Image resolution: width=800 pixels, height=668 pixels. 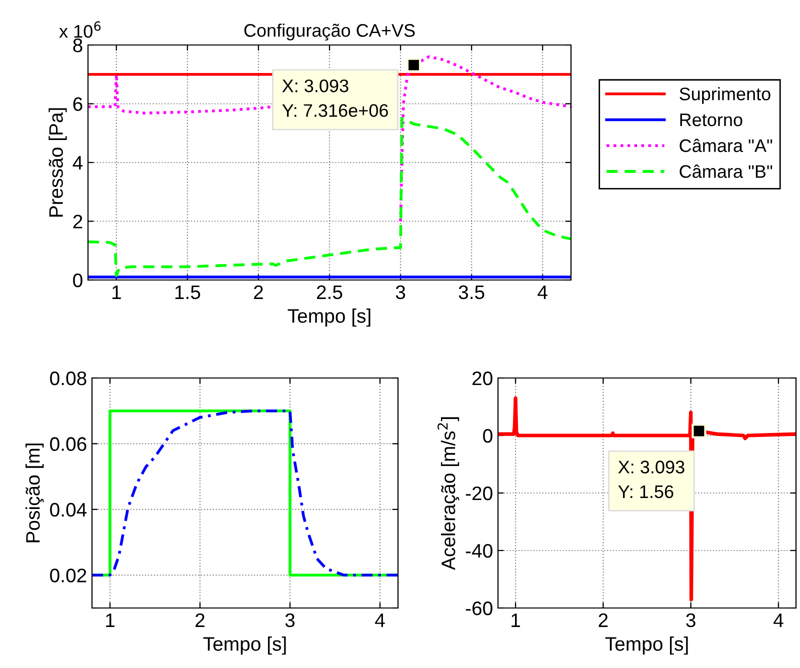 I want to click on x-tick-label: 3.5, so click(x=471, y=292).